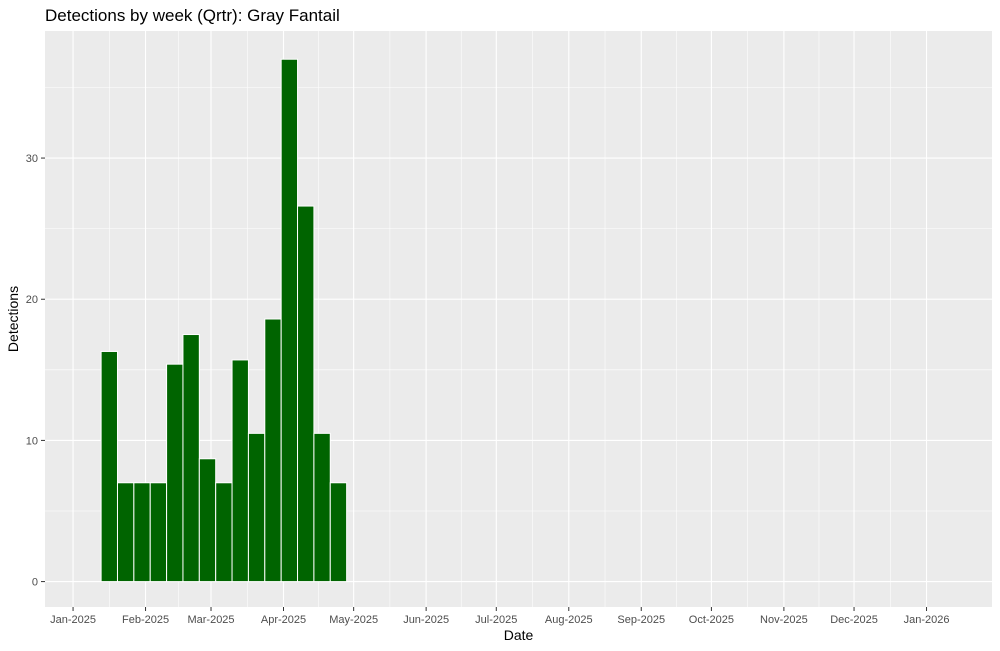 Image resolution: width=1000 pixels, height=651 pixels. Describe the element at coordinates (426, 620) in the screenshot. I see `x-tick-label: Jun-2025` at that location.